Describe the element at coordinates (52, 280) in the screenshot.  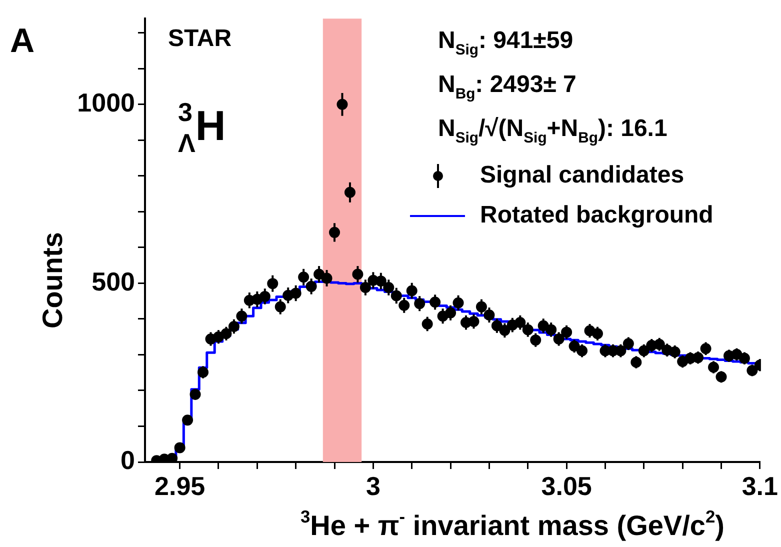
I see `y-axis-title: Counts` at that location.